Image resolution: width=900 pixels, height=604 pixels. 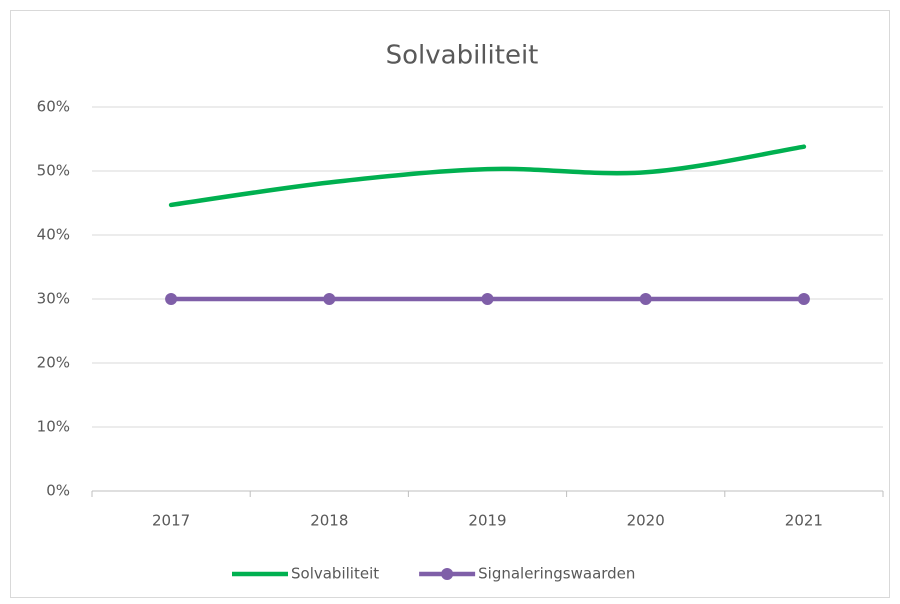 I want to click on legend-label: Signaleringswaarden, so click(x=556, y=574).